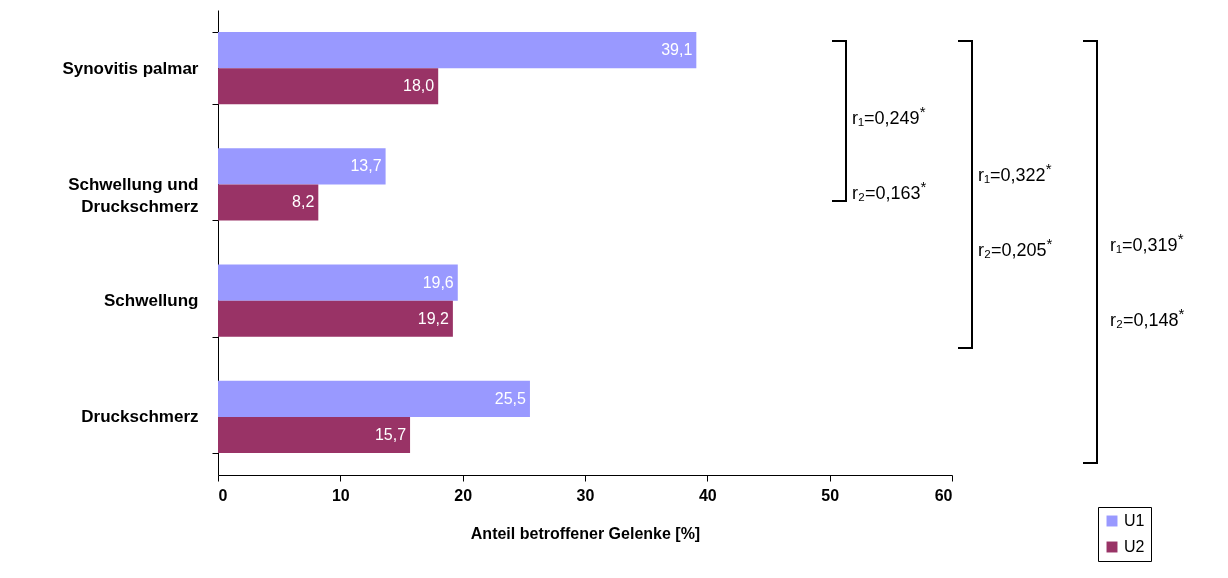 This screenshot has height=578, width=1228. Describe the element at coordinates (889, 191) in the screenshot. I see `annotation: r₂=0,163$^{*}$` at that location.